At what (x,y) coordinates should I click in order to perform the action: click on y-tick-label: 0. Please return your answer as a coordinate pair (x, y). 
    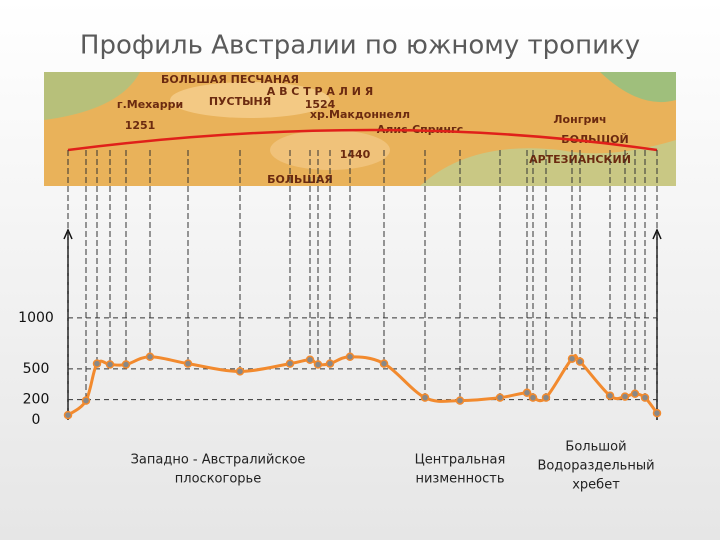
    Looking at the image, I should click on (36, 420).